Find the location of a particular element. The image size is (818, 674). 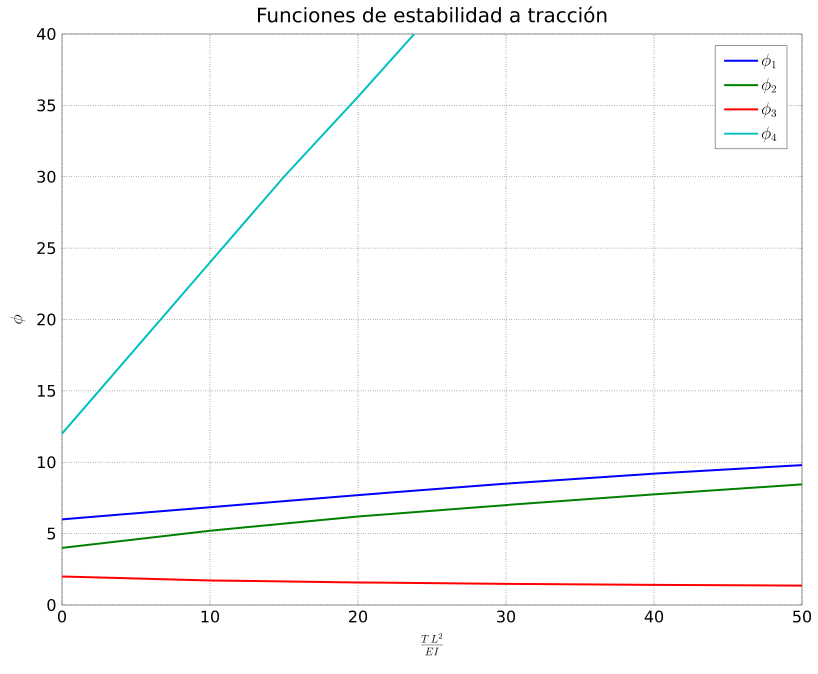

y-tick-label: 0 is located at coordinates (51, 605).